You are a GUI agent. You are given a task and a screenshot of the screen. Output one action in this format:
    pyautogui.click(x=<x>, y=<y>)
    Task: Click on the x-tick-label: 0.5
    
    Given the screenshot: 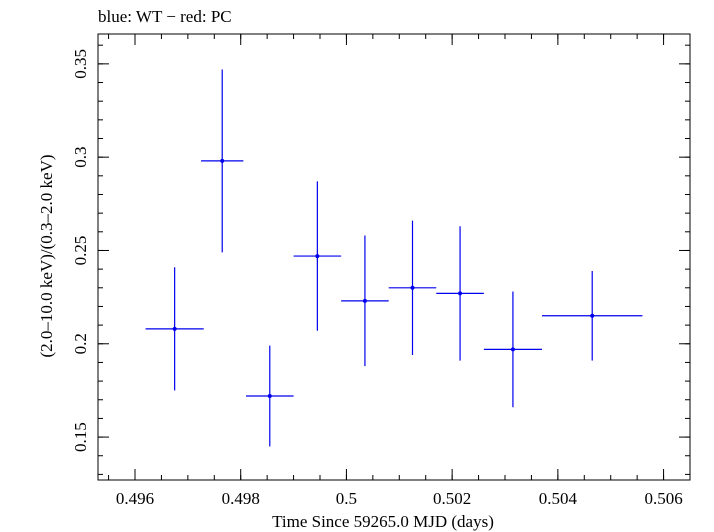 What is the action you would take?
    pyautogui.click(x=346, y=498)
    